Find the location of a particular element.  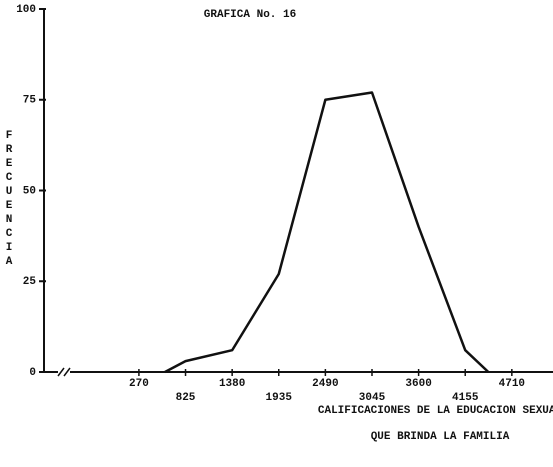

y-tick-label: 75 is located at coordinates (30, 101).